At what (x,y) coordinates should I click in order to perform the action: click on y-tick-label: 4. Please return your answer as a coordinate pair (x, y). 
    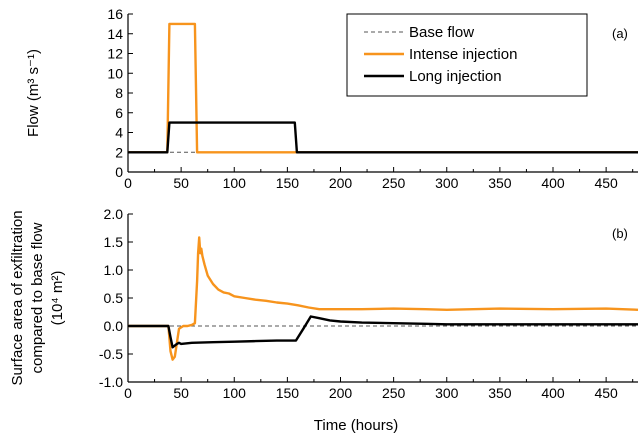
    Looking at the image, I should click on (119, 133).